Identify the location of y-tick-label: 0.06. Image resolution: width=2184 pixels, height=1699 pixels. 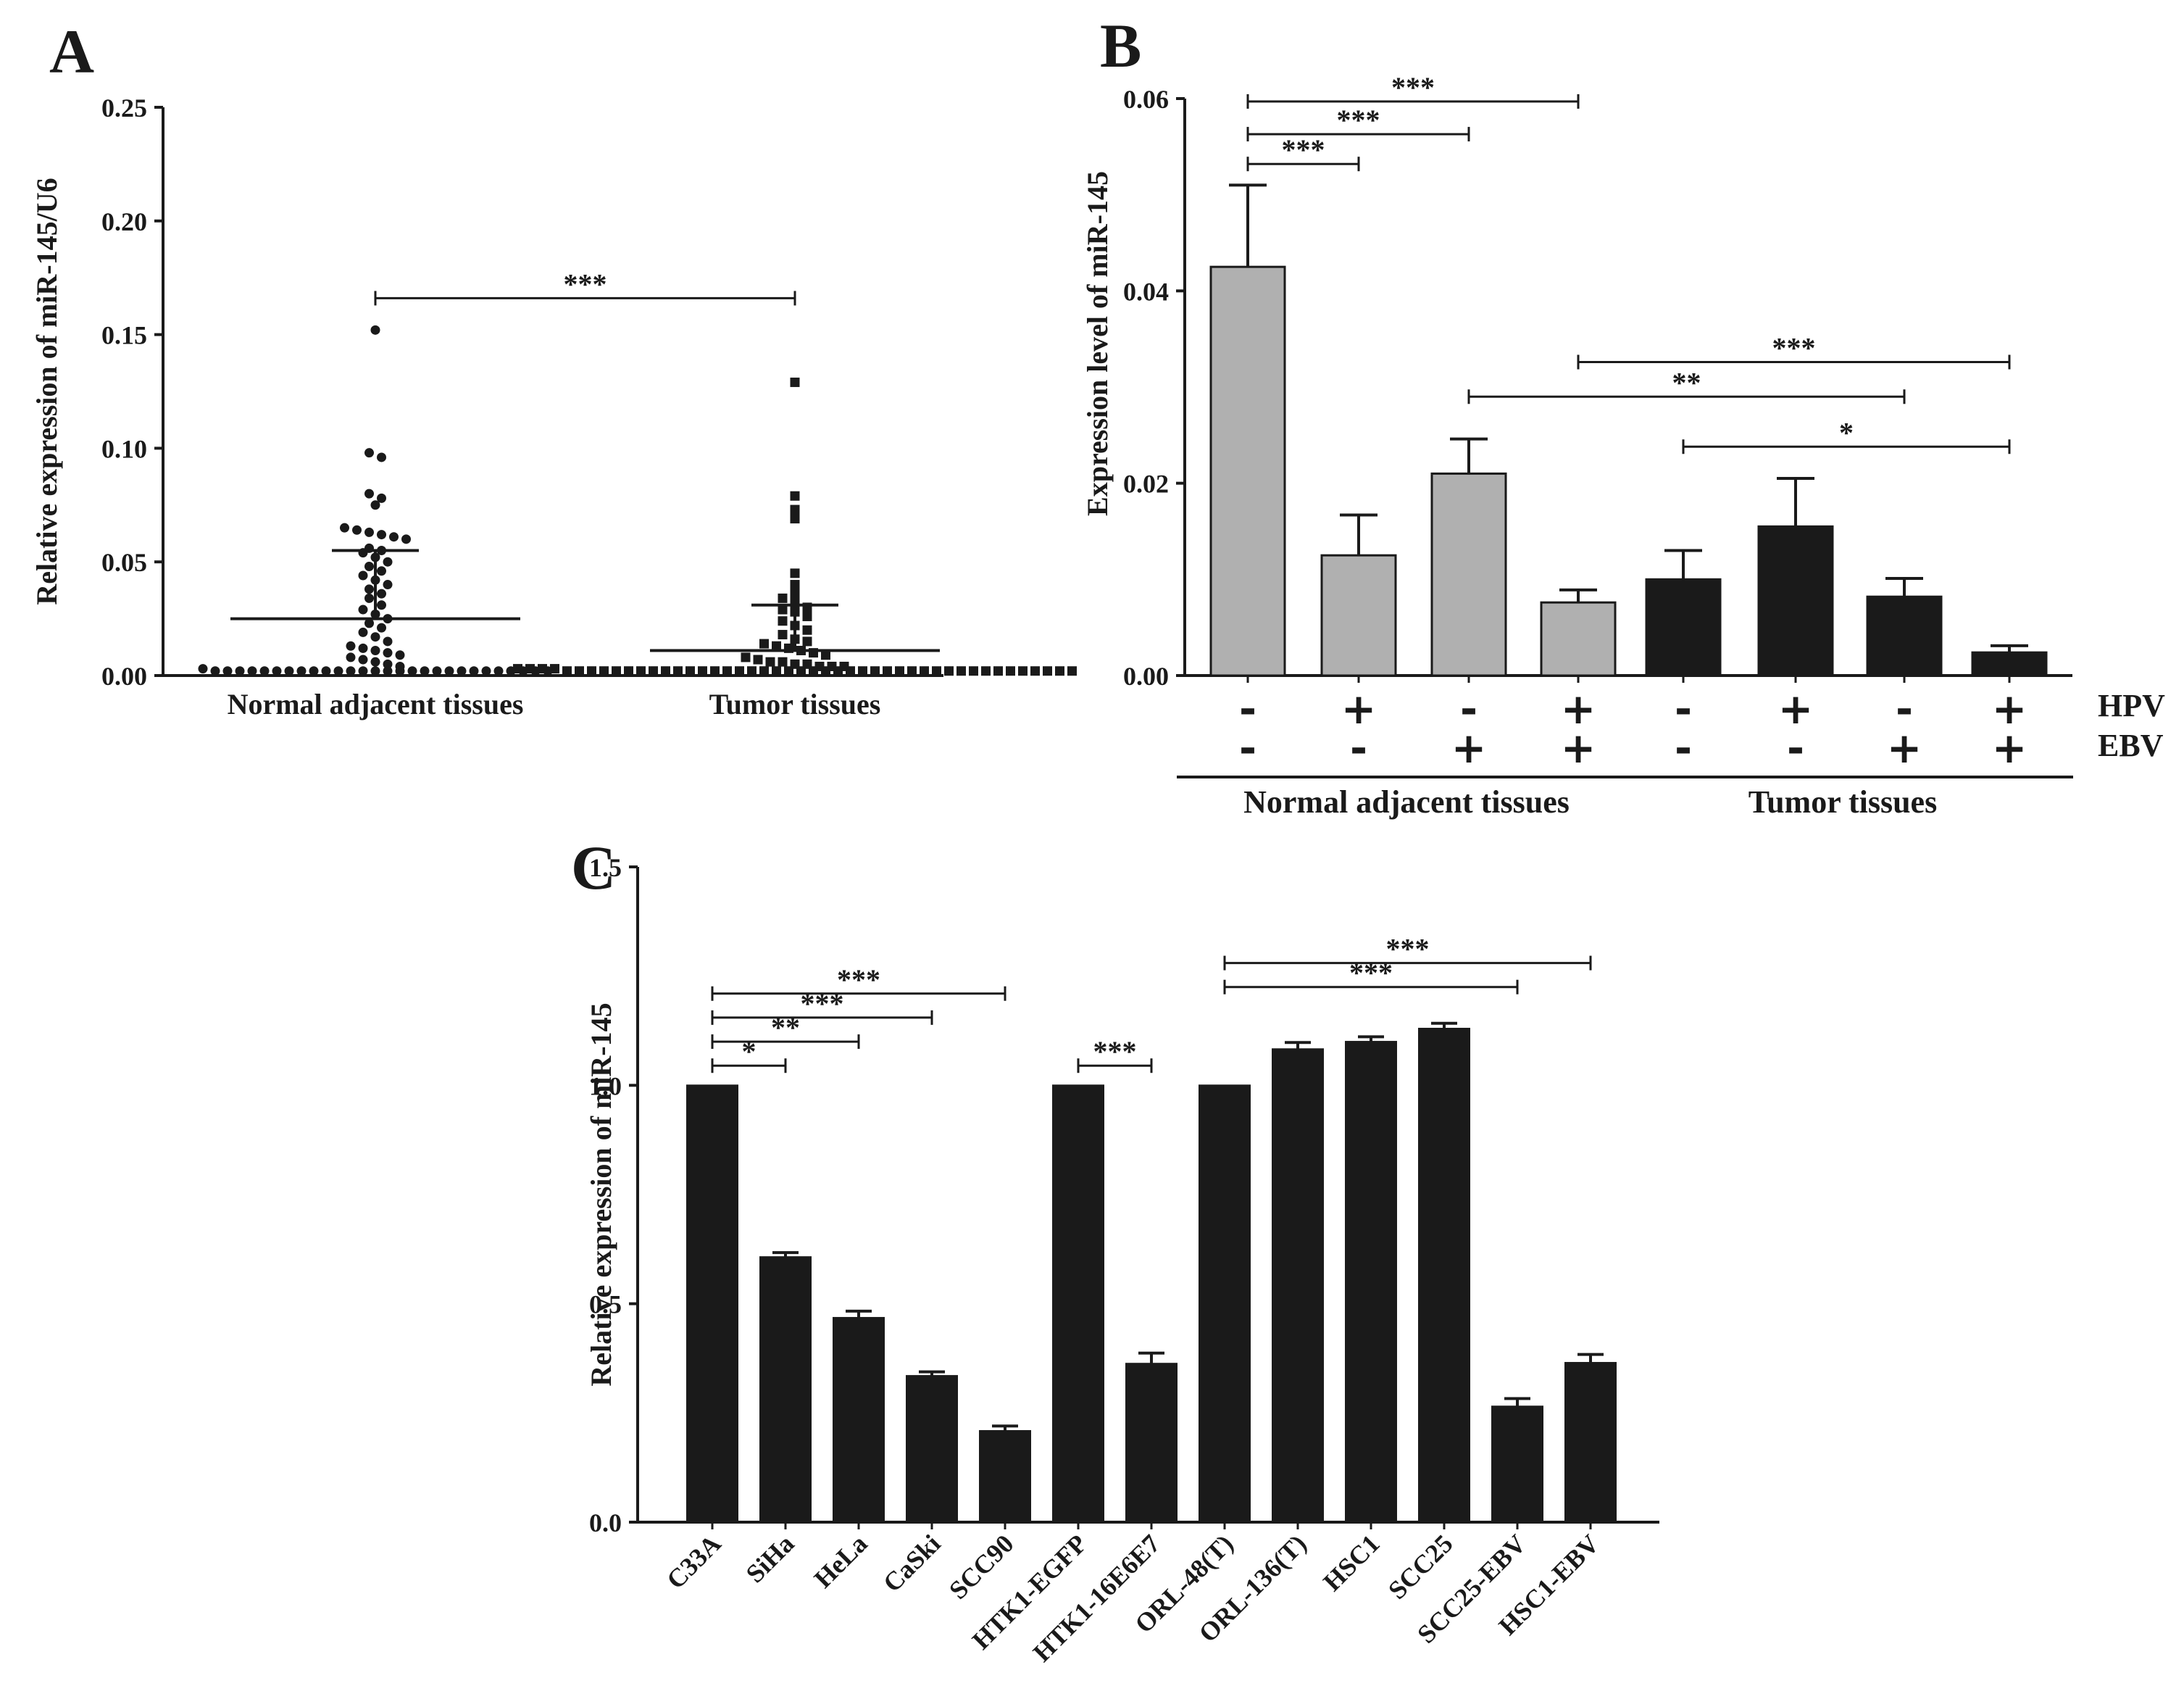
(1146, 100).